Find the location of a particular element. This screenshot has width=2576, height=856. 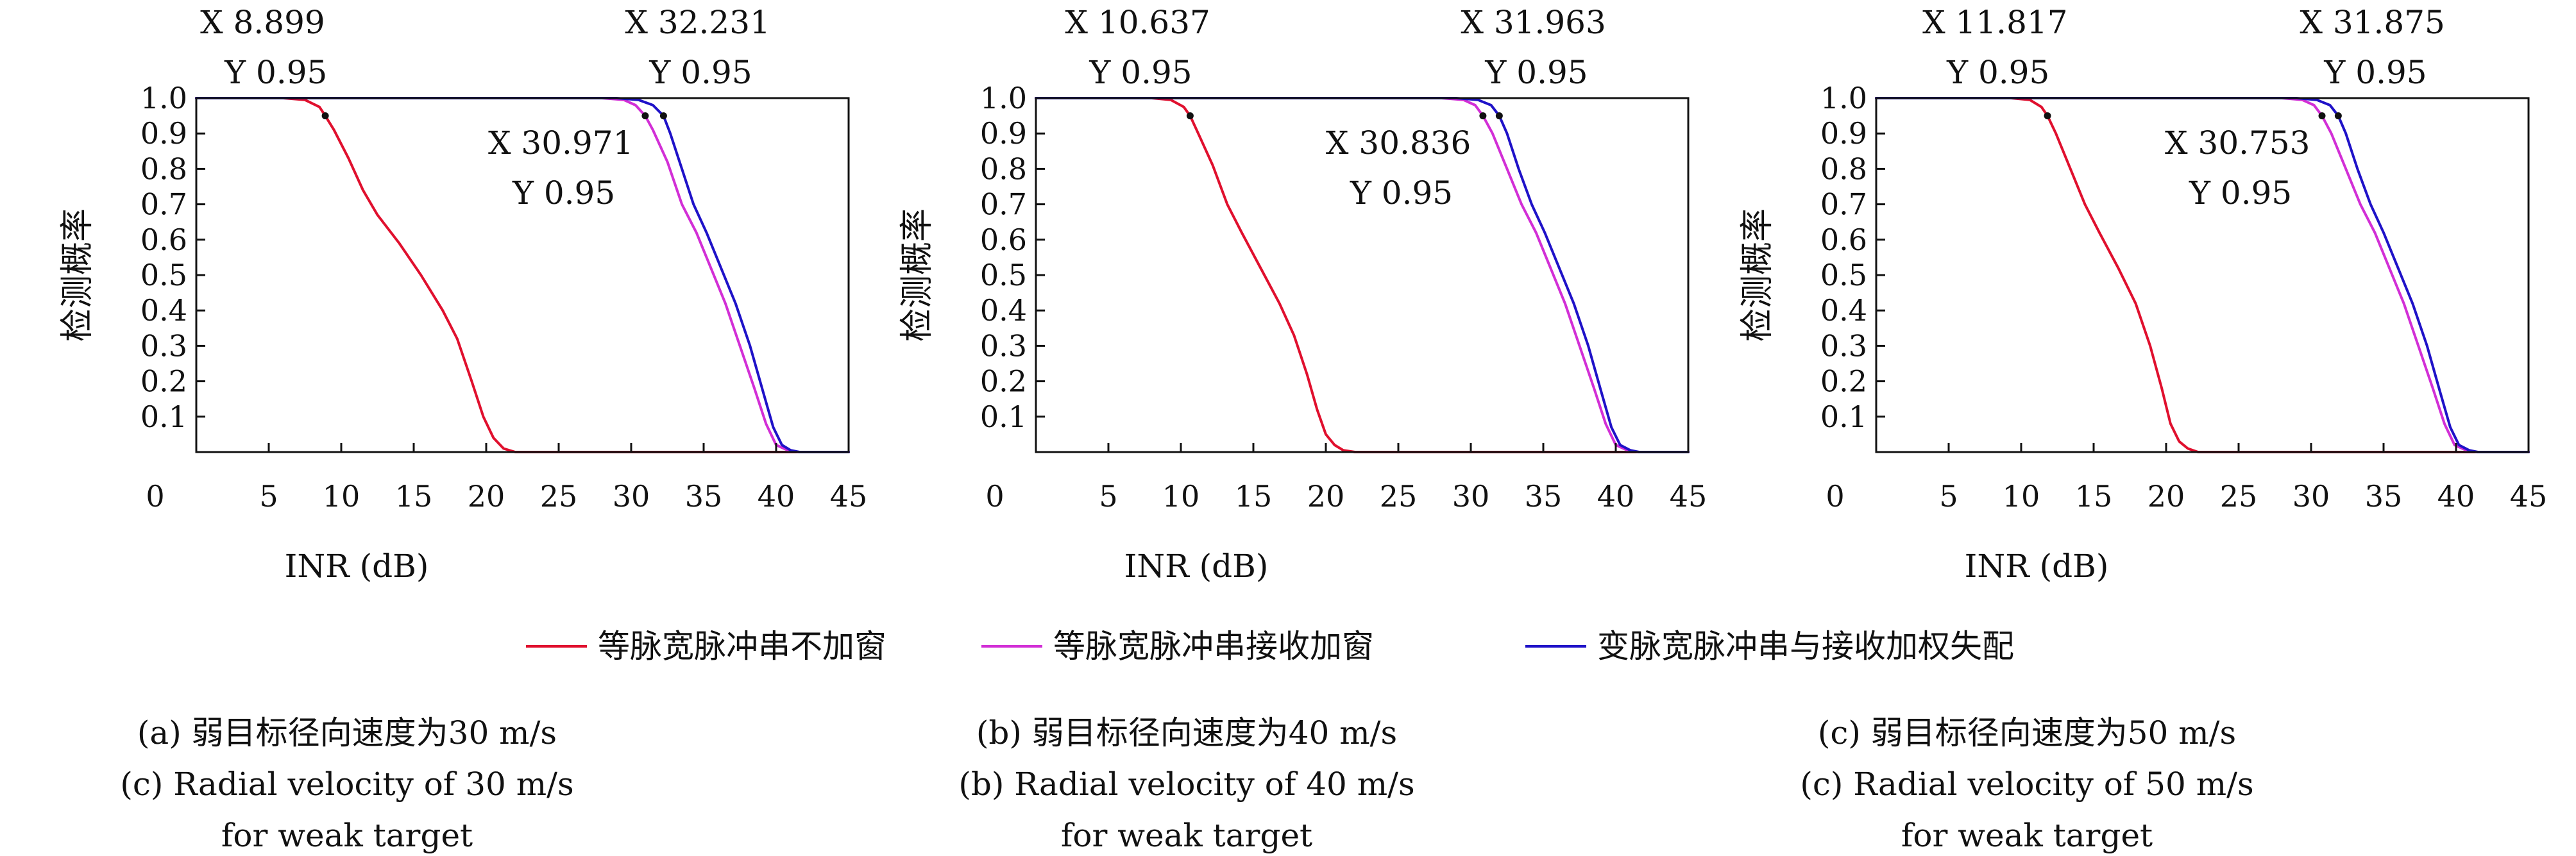

caption-line-1: (b) 弱目标径向速度为40 m/s is located at coordinates (1186, 732).